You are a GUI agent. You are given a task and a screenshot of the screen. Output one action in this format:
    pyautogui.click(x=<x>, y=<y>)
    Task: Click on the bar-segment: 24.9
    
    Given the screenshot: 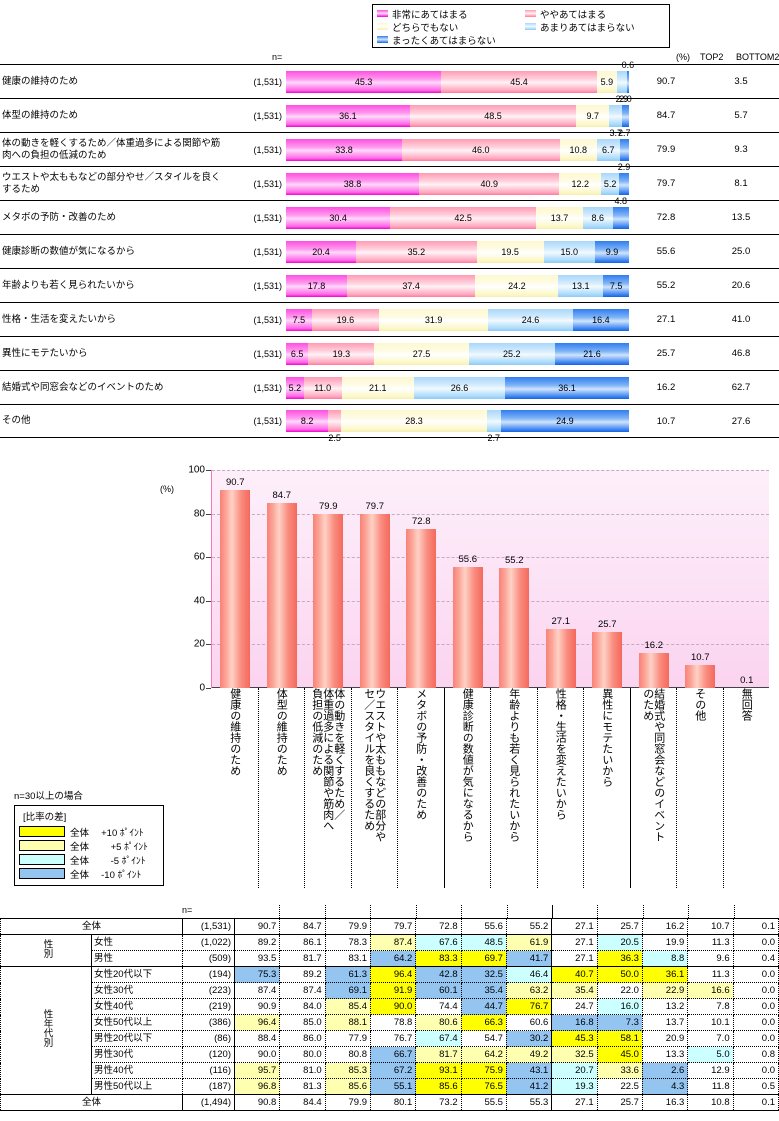 What is the action you would take?
    pyautogui.click(x=564, y=421)
    